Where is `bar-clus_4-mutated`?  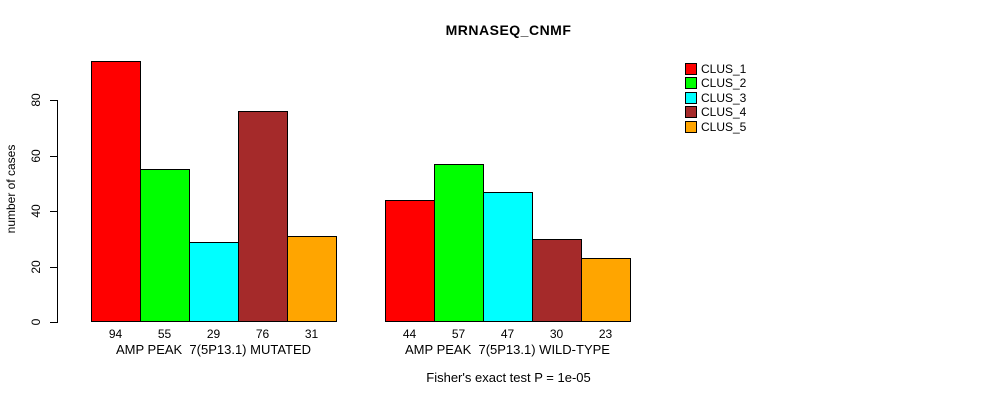
bar-clus_4-mutated is located at coordinates (263, 216).